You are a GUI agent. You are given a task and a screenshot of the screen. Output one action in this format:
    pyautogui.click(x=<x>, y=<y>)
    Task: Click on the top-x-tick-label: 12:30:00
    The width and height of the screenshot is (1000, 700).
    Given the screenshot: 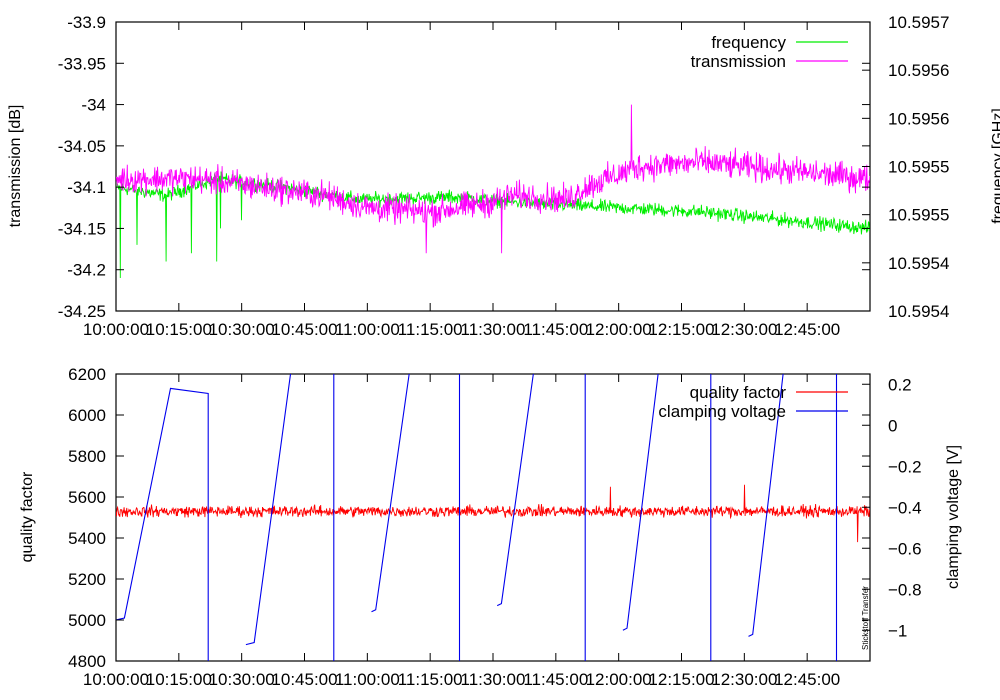 What is the action you would take?
    pyautogui.click(x=744, y=329)
    